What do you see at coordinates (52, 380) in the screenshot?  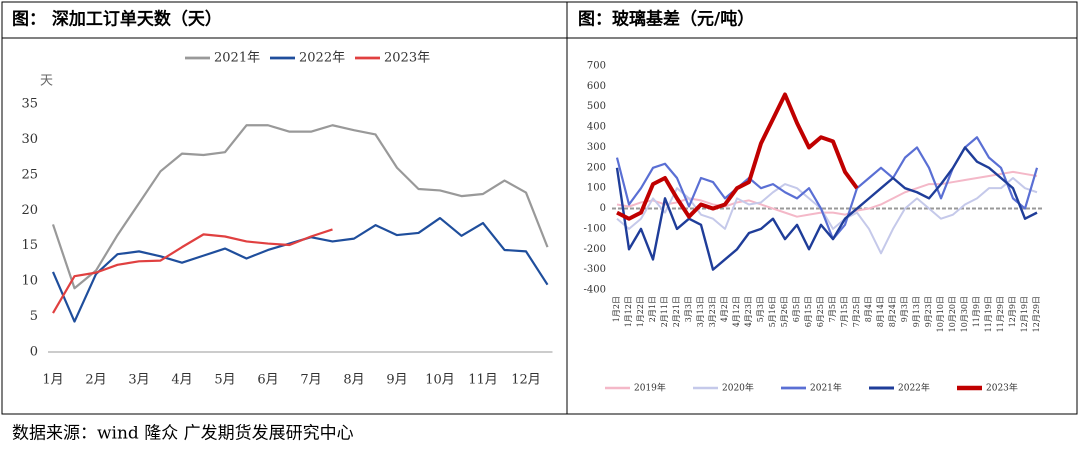 I see `x-tick-label: 1月` at bounding box center [52, 380].